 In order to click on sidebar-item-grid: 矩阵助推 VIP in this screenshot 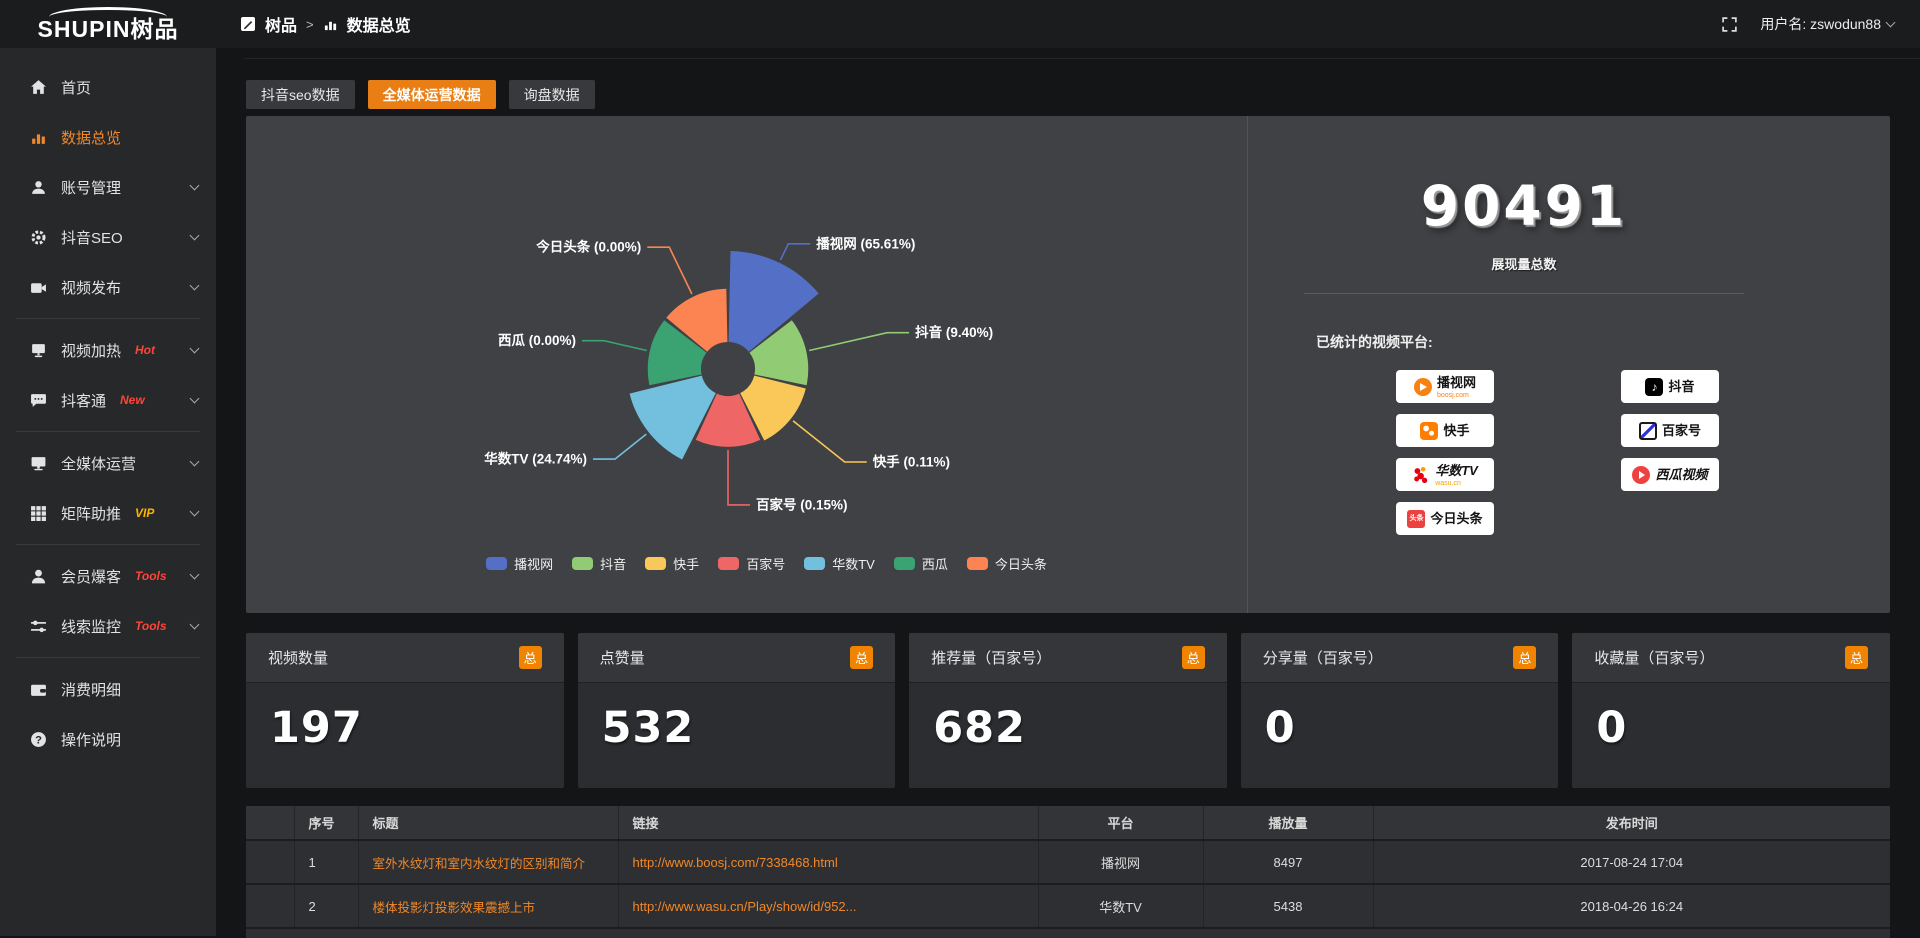, I will do `click(108, 513)`.